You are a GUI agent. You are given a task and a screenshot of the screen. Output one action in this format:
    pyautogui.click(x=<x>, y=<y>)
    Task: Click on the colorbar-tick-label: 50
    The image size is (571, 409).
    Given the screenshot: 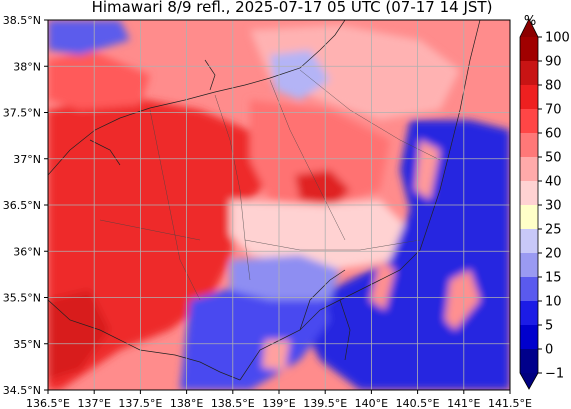 What is the action you would take?
    pyautogui.click(x=553, y=158)
    